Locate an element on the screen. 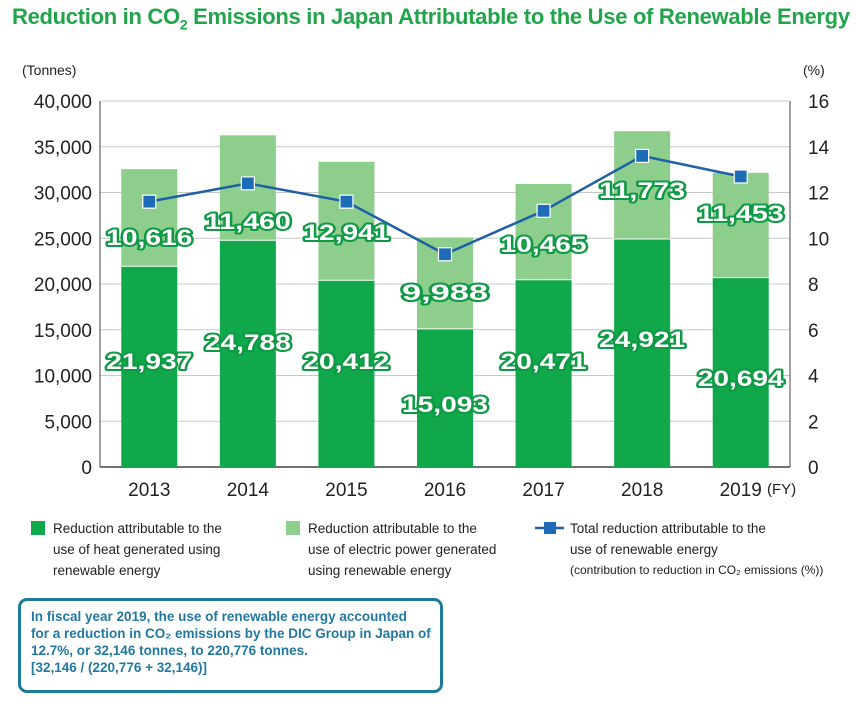 The height and width of the screenshot is (710, 856). y-tick-label: 35,000 is located at coordinates (63, 148).